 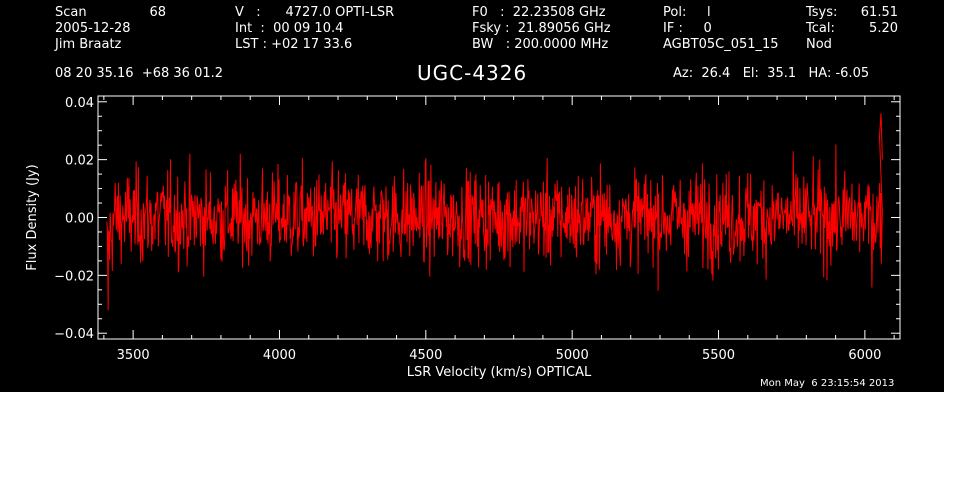 What do you see at coordinates (425, 355) in the screenshot?
I see `x-tick-label: 4500` at bounding box center [425, 355].